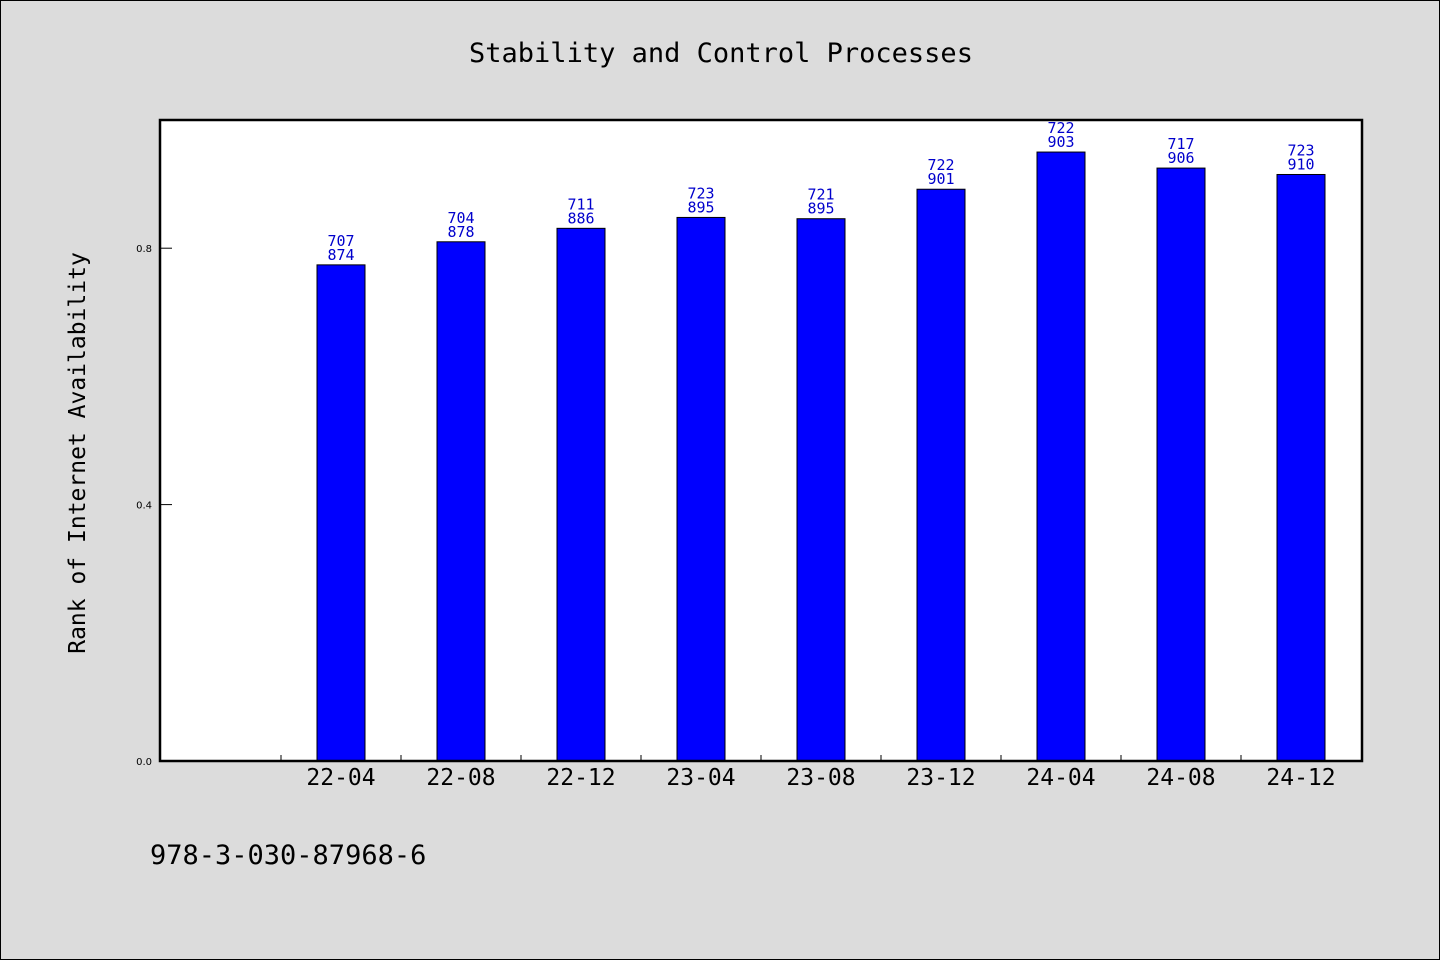 The image size is (1440, 960). Describe the element at coordinates (1300, 778) in the screenshot. I see `x-tick-label-24-12: 24-12` at that location.